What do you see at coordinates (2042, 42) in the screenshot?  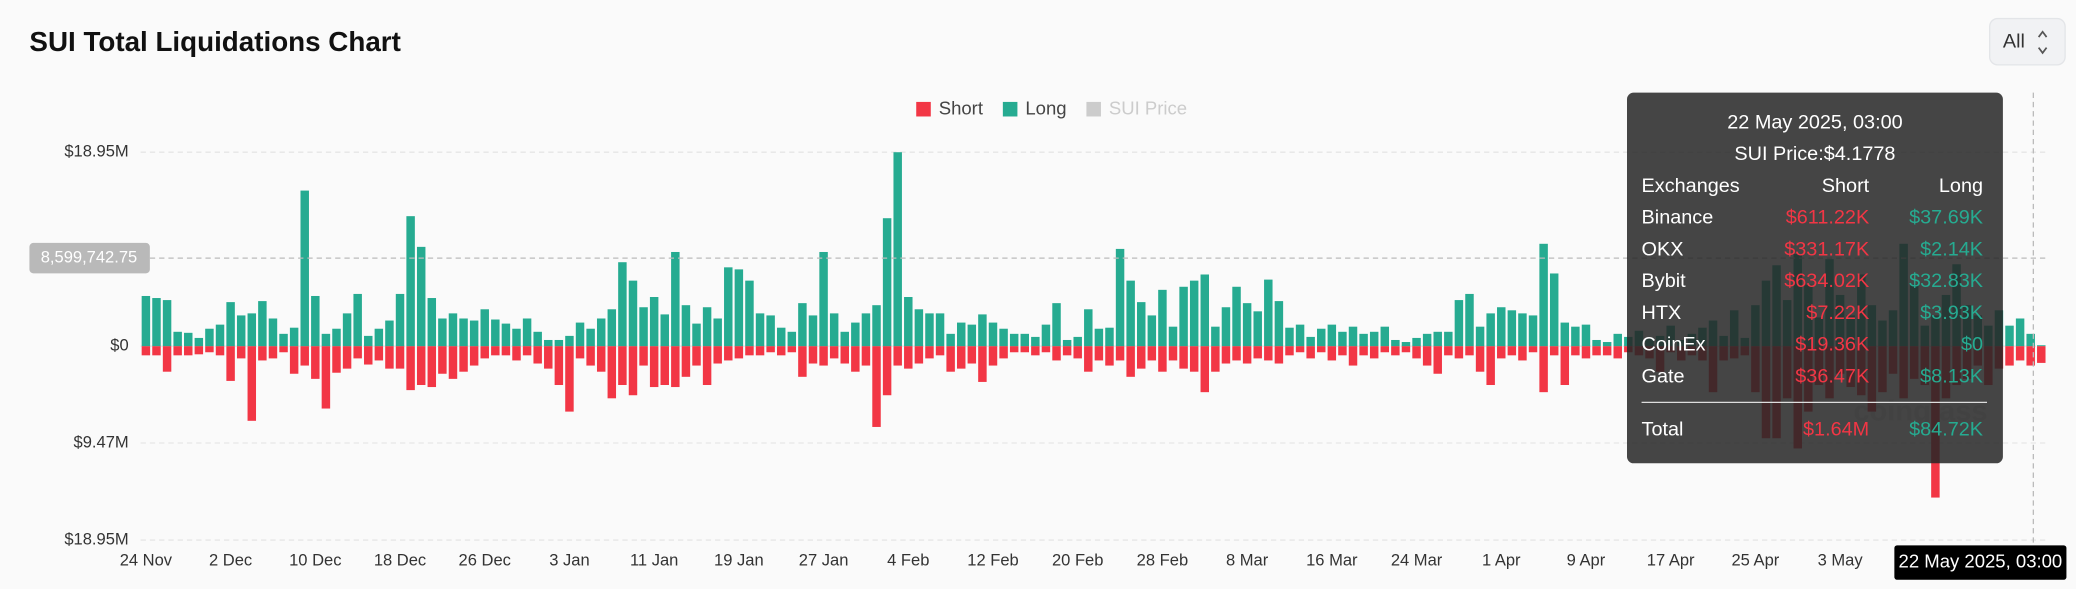 I see `selector-chevrons` at bounding box center [2042, 42].